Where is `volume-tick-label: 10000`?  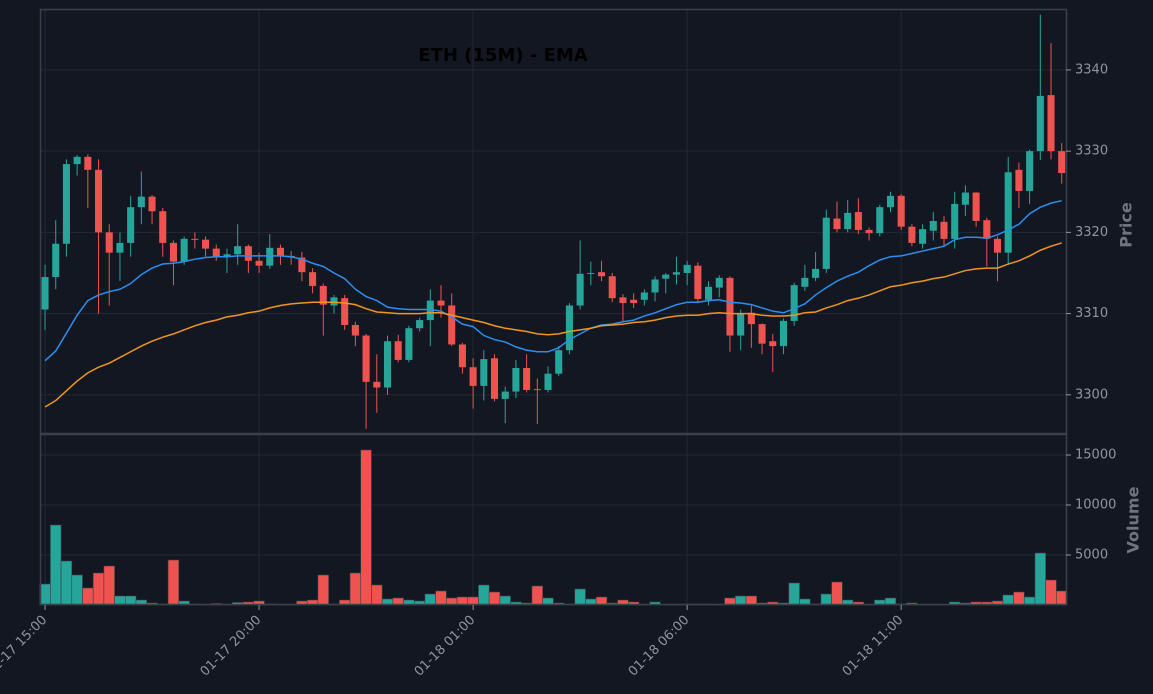 volume-tick-label: 10000 is located at coordinates (1095, 505).